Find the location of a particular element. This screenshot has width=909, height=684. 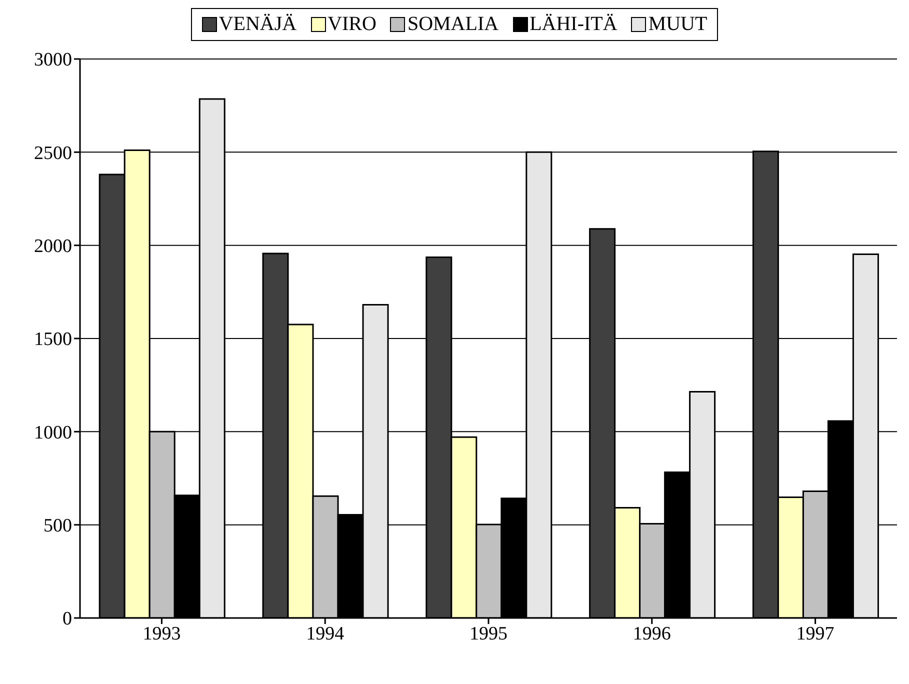

x-tick-label: 1997 is located at coordinates (815, 633).